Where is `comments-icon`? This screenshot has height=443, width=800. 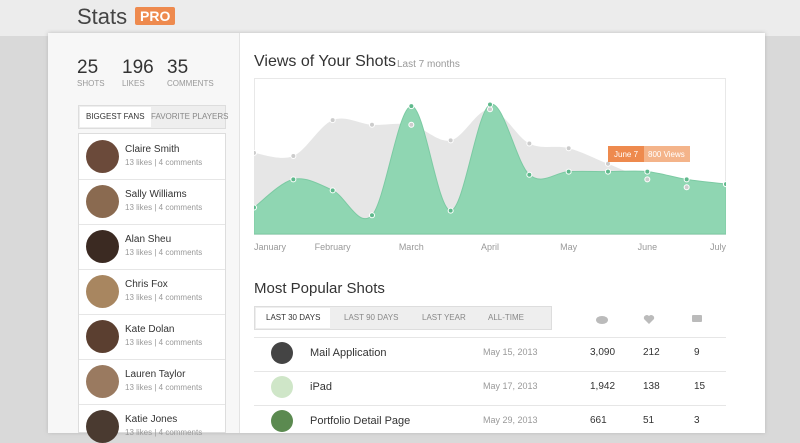 comments-icon is located at coordinates (697, 318).